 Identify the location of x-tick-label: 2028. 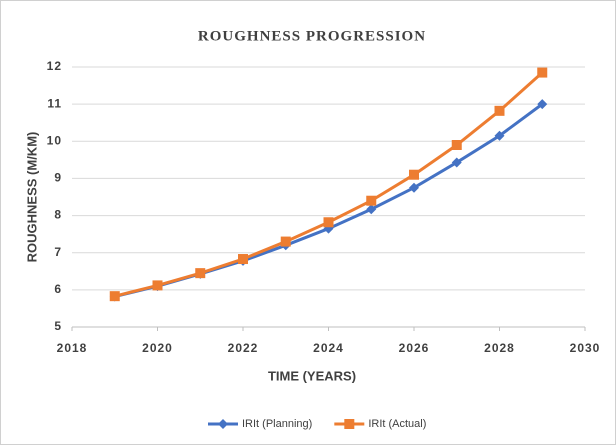
(499, 348).